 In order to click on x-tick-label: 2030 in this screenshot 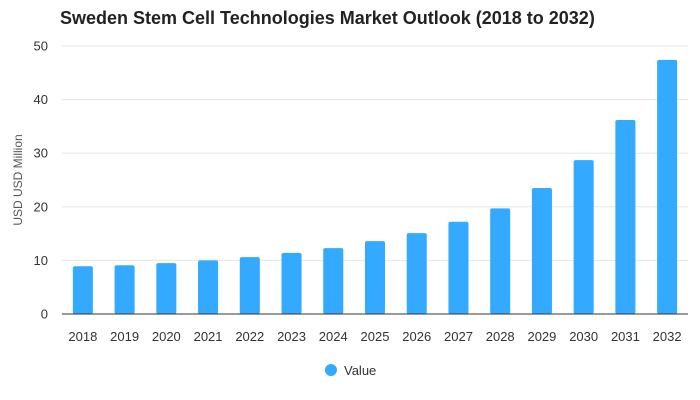, I will do `click(583, 336)`.